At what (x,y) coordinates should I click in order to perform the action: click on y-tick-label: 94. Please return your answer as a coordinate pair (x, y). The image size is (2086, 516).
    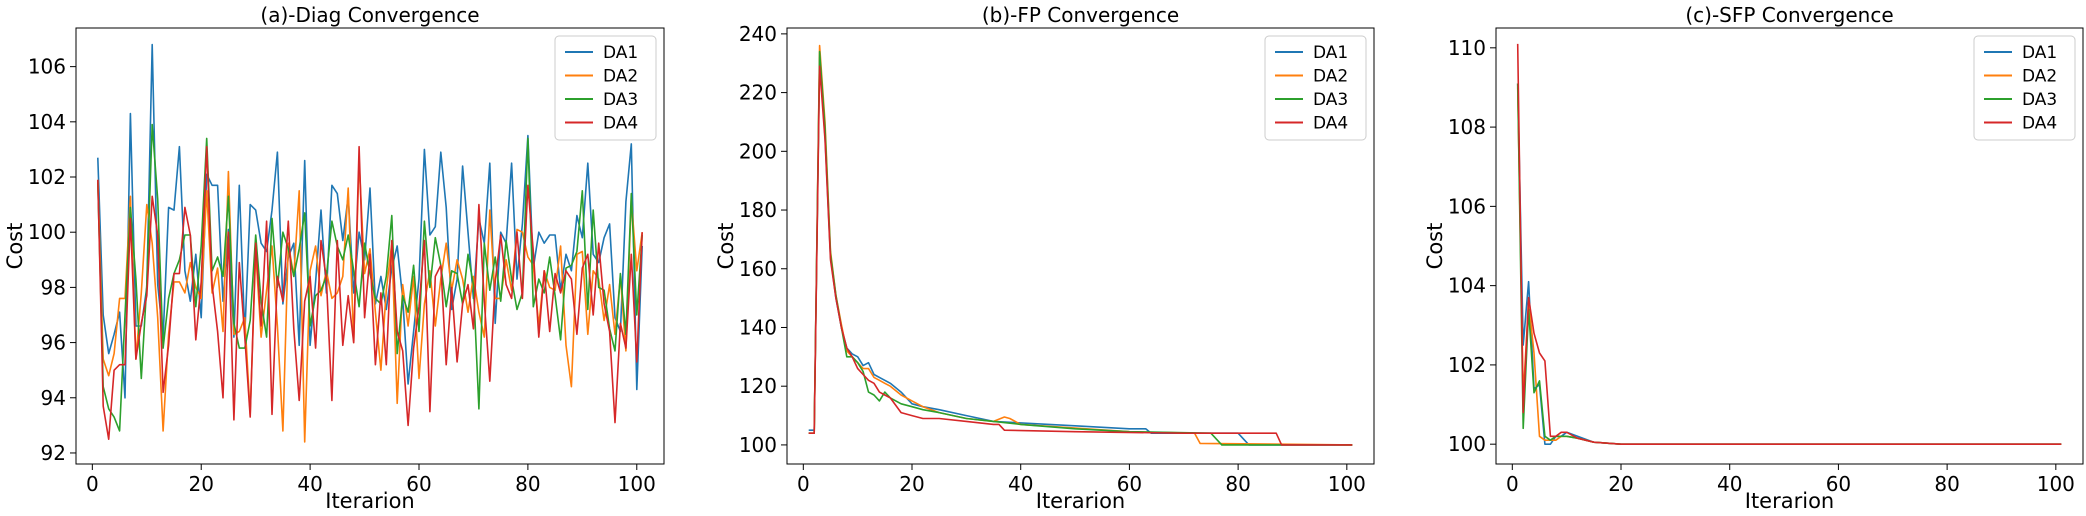
    Looking at the image, I should click on (53, 398).